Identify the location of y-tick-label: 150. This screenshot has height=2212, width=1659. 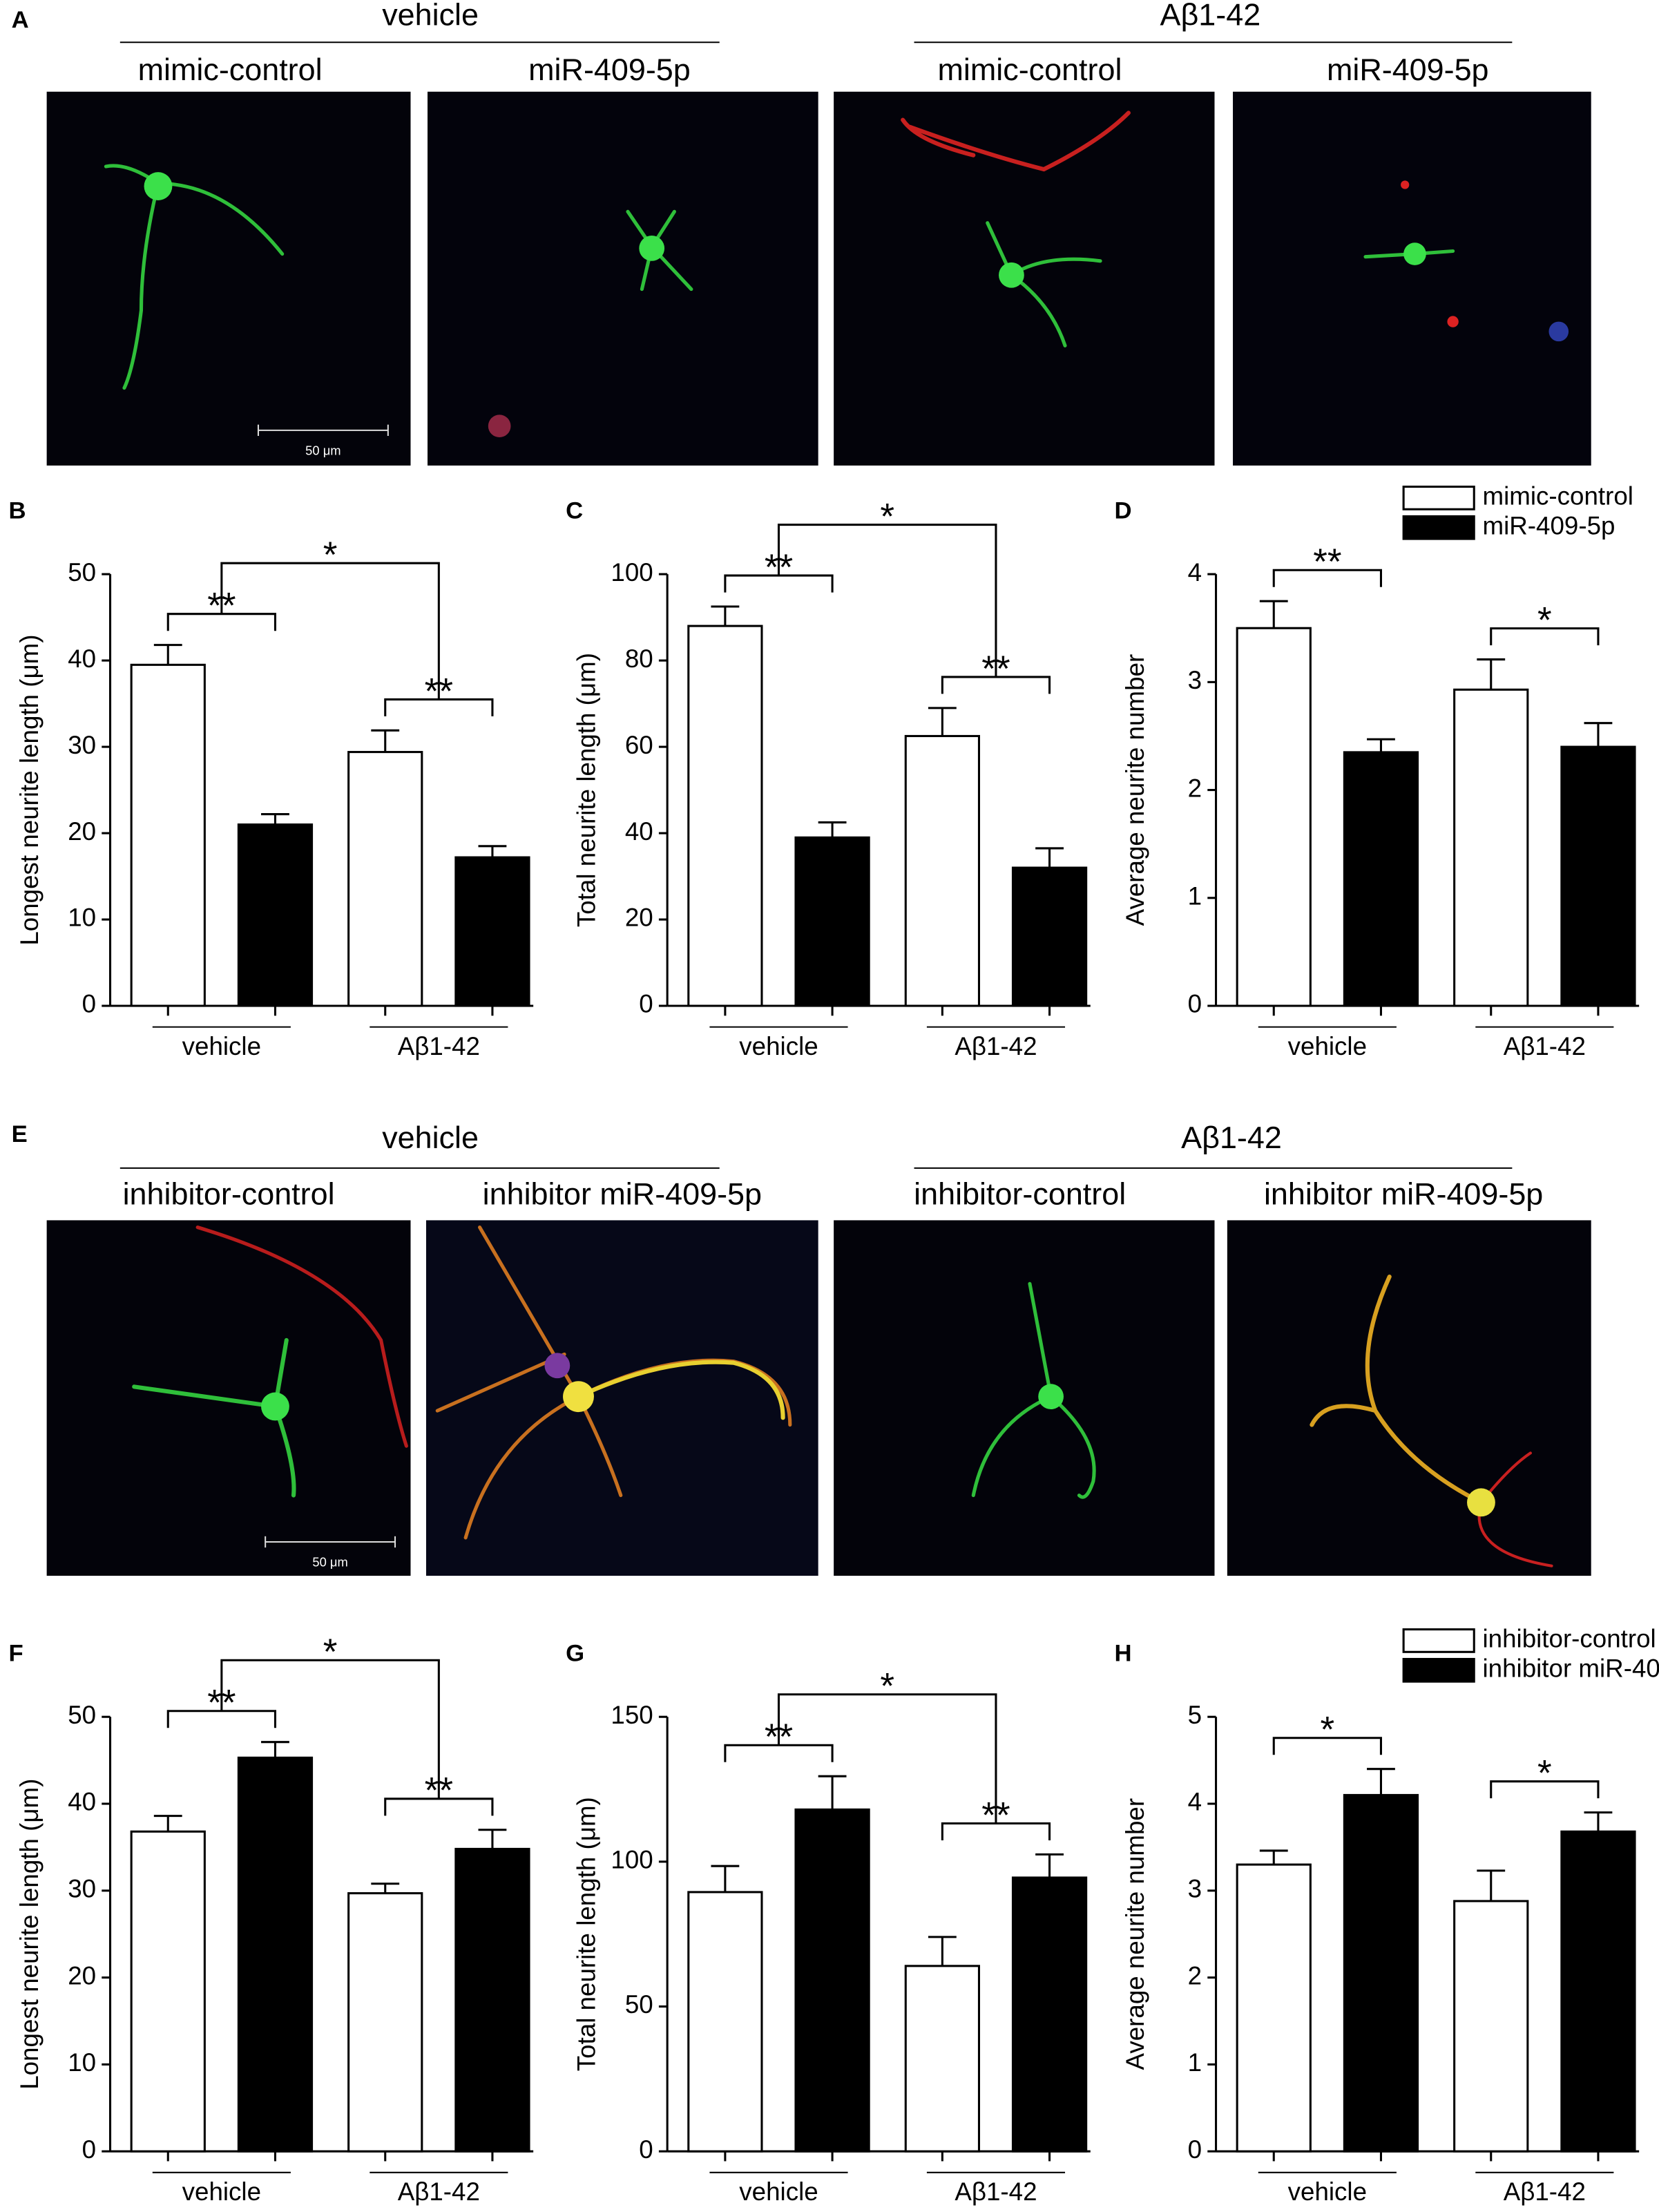
(632, 1715).